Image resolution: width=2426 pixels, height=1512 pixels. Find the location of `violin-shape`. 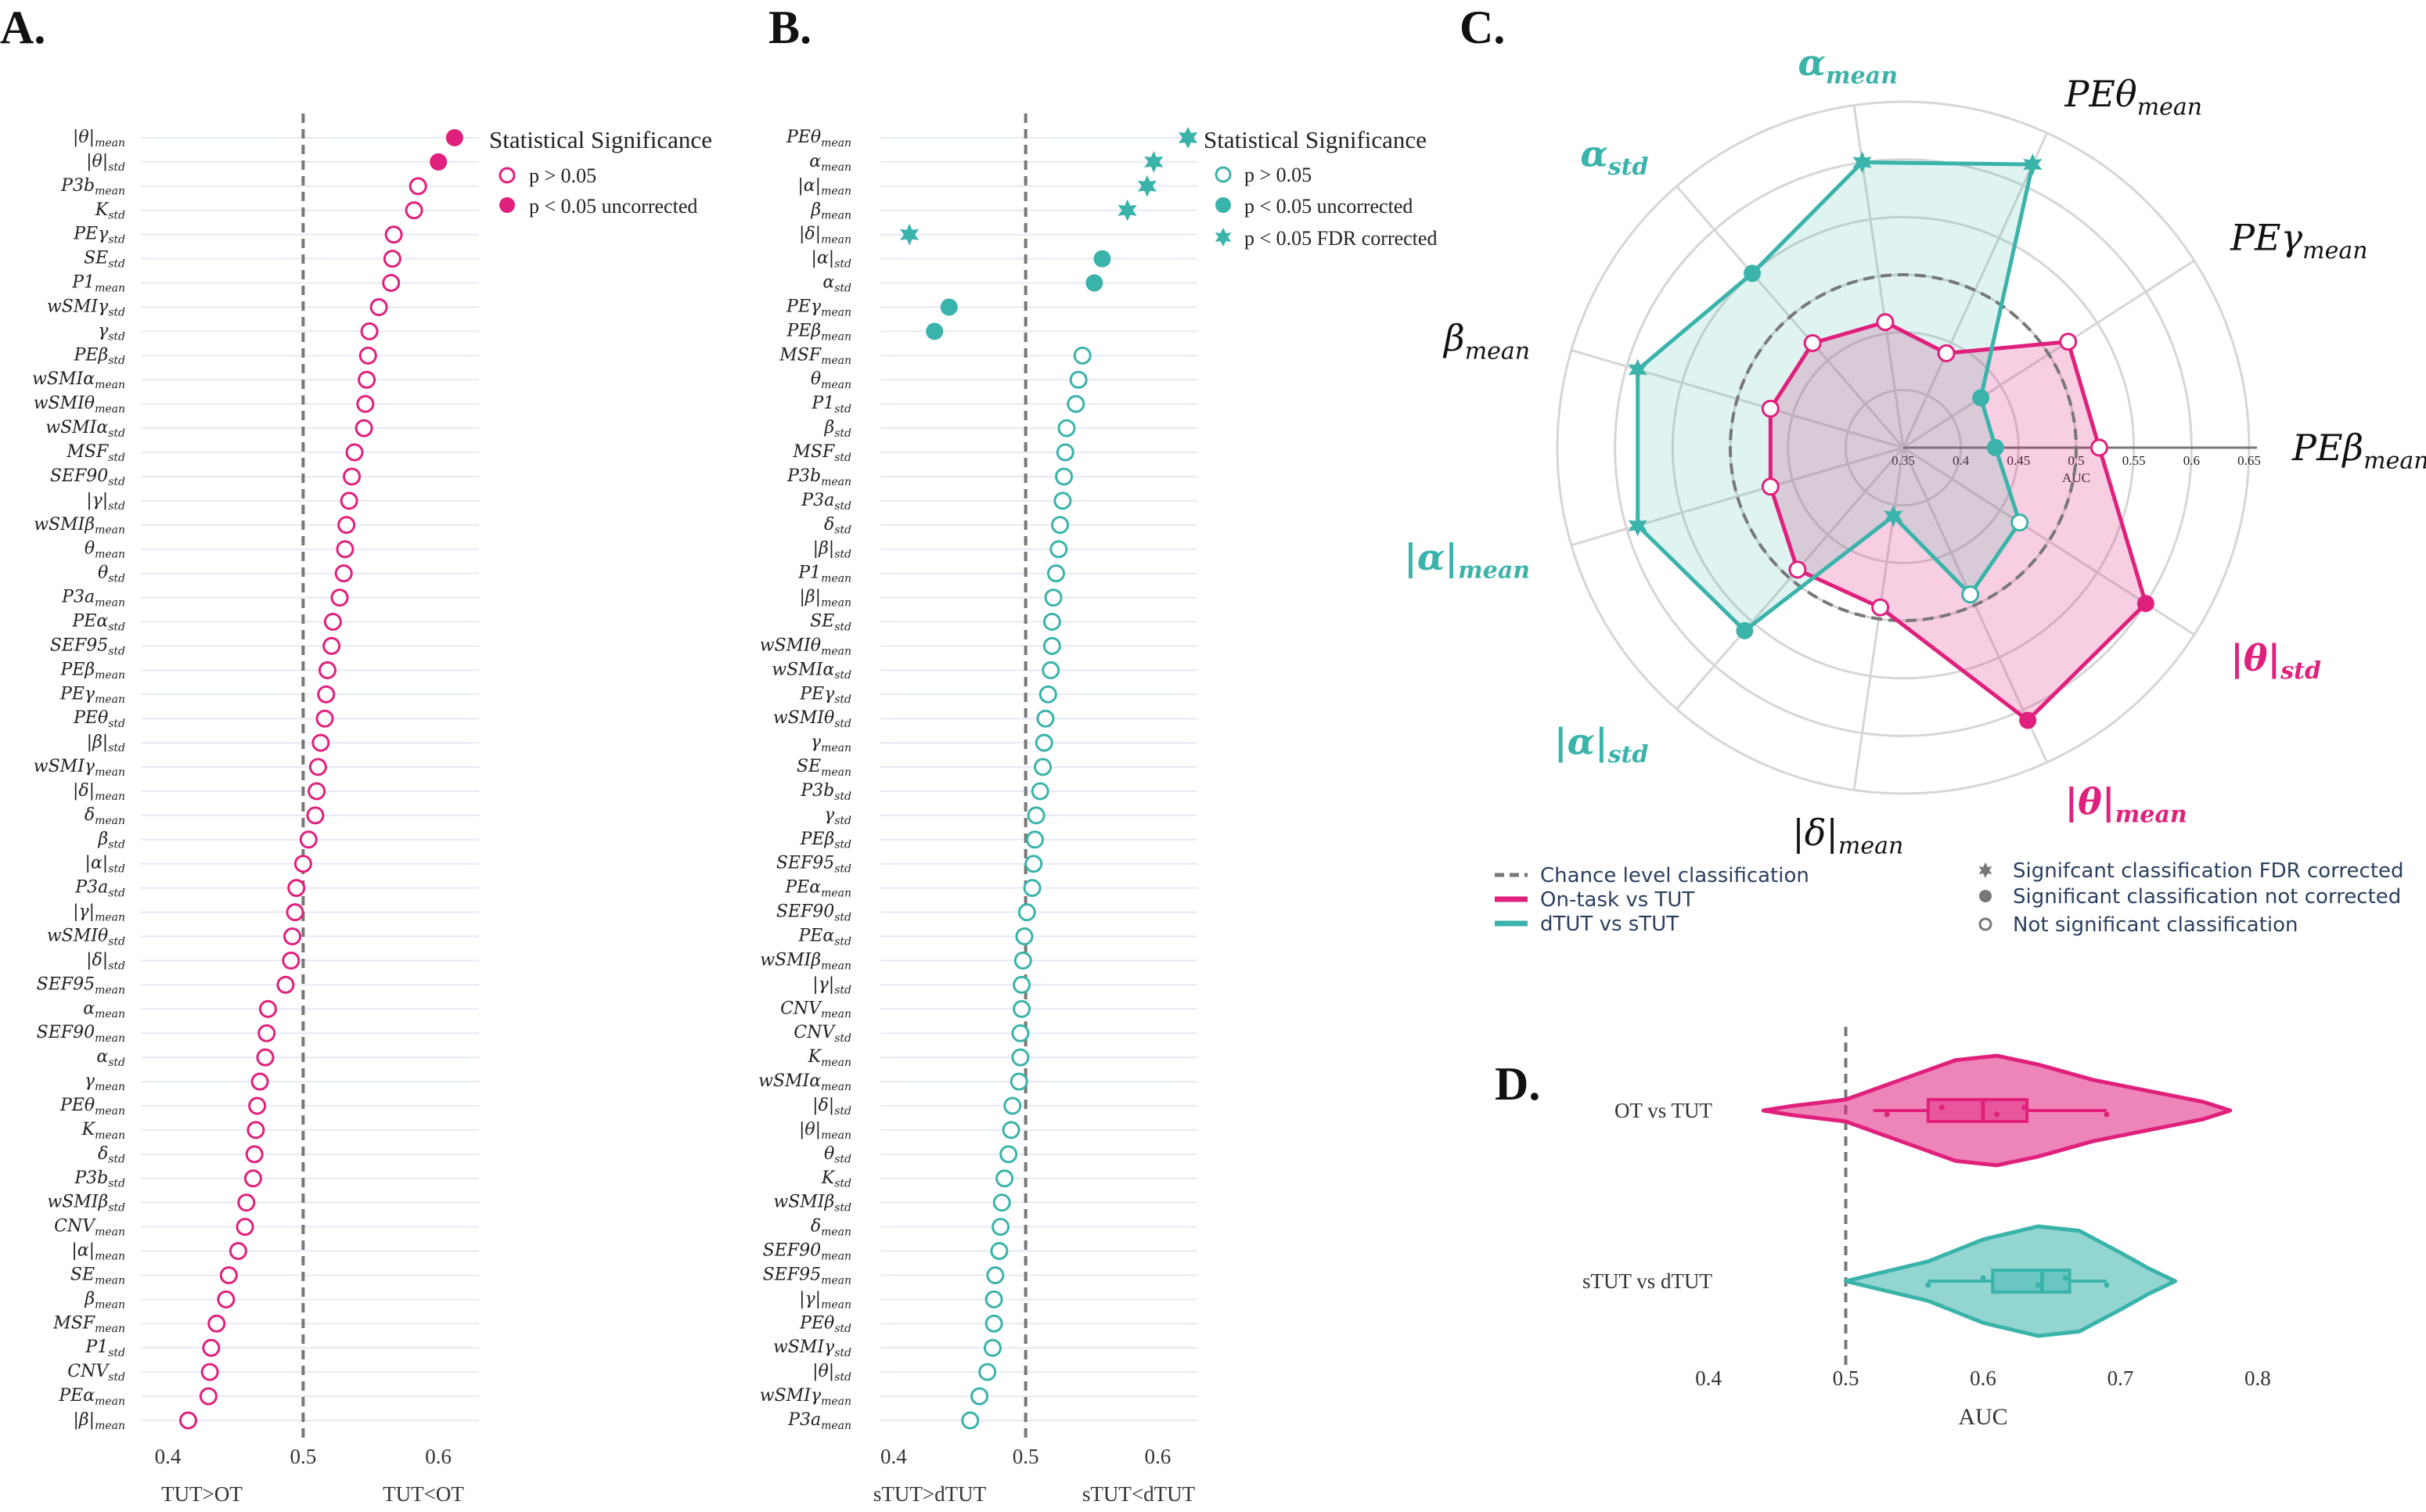

violin-shape is located at coordinates (1997, 1110).